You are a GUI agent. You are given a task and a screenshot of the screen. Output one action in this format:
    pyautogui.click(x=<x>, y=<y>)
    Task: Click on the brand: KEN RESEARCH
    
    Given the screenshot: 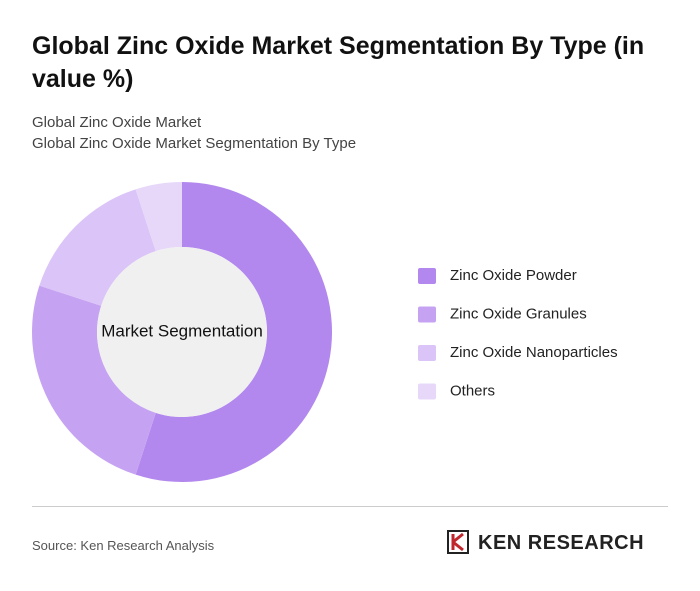 What is the action you would take?
    pyautogui.click(x=561, y=543)
    